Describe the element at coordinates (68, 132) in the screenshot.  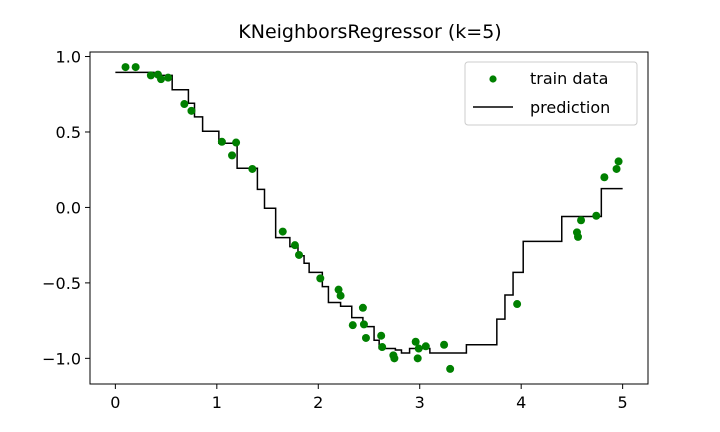
I see `y-tick-label: 0.5` at that location.